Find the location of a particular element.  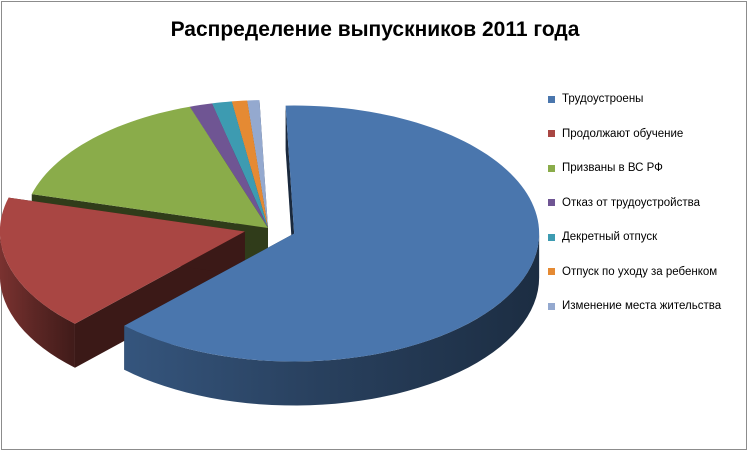

pie-slice-1-wall is located at coordinates (37, 301).